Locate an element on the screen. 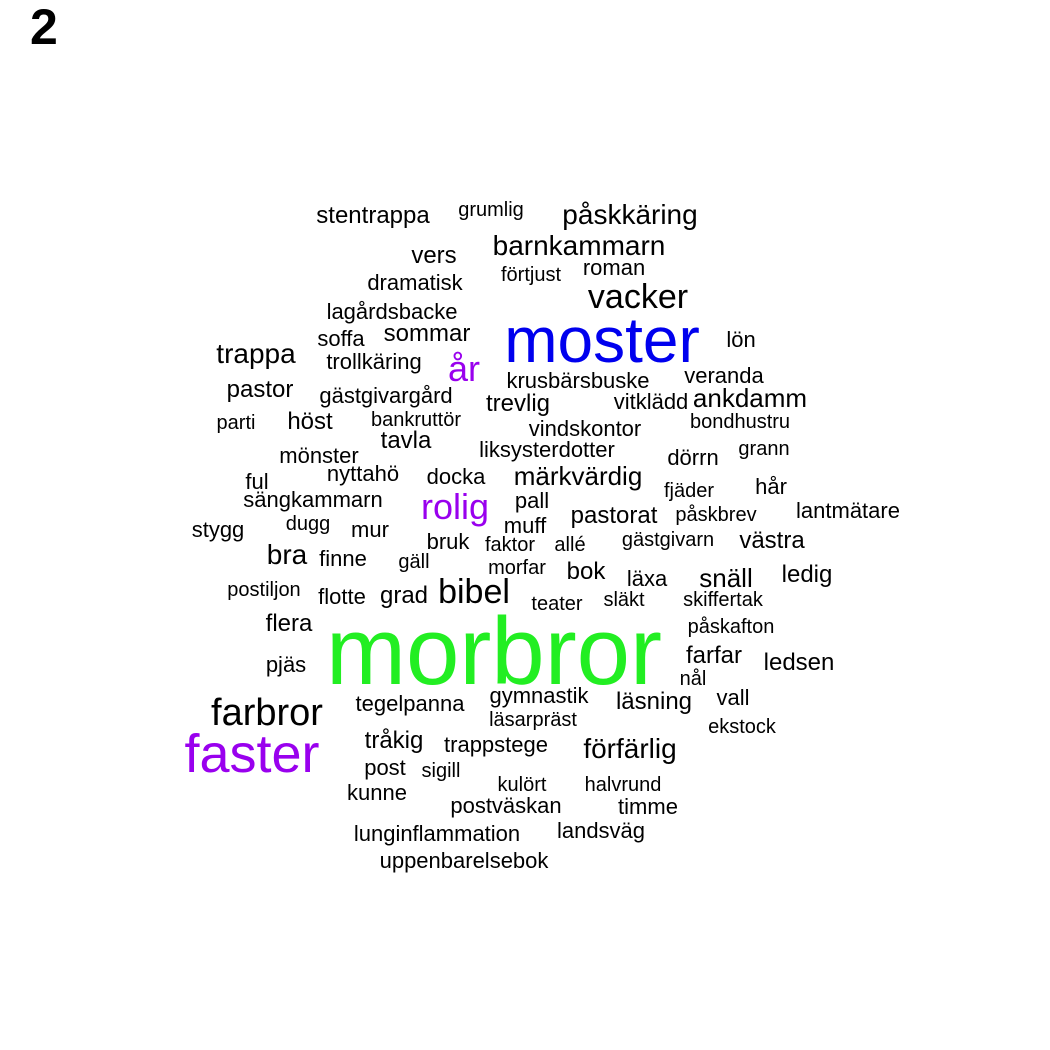 The height and width of the screenshot is (1050, 1050). cloud-word: flera is located at coordinates (289, 623).